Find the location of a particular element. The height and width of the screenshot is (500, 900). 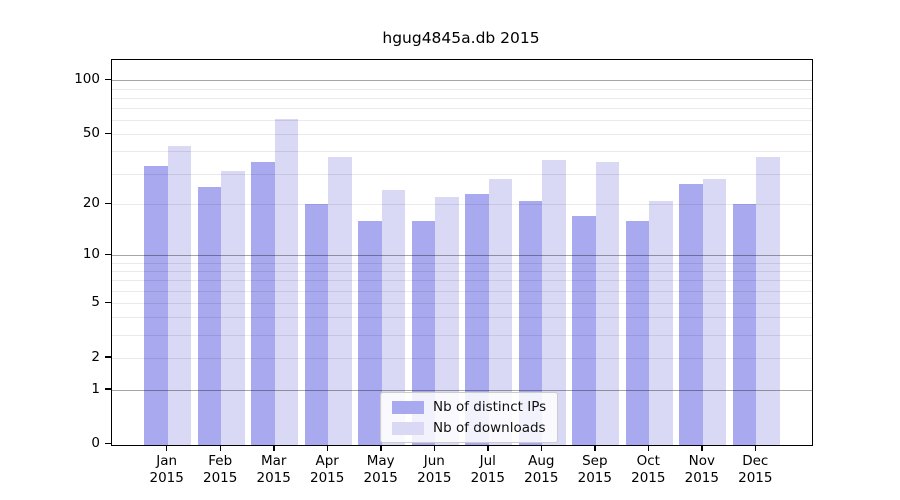

legend-item-downloads: Nb of downloads is located at coordinates (469, 428).